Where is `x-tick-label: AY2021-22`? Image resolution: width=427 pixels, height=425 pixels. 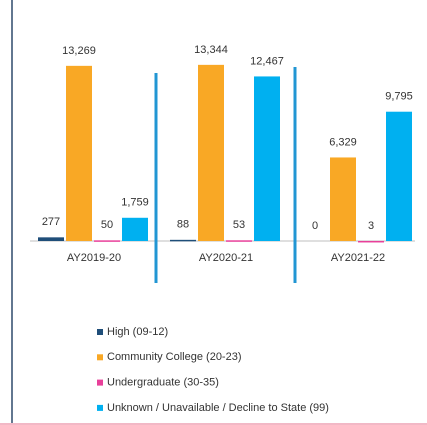
x-tick-label: AY2021-22 is located at coordinates (358, 258).